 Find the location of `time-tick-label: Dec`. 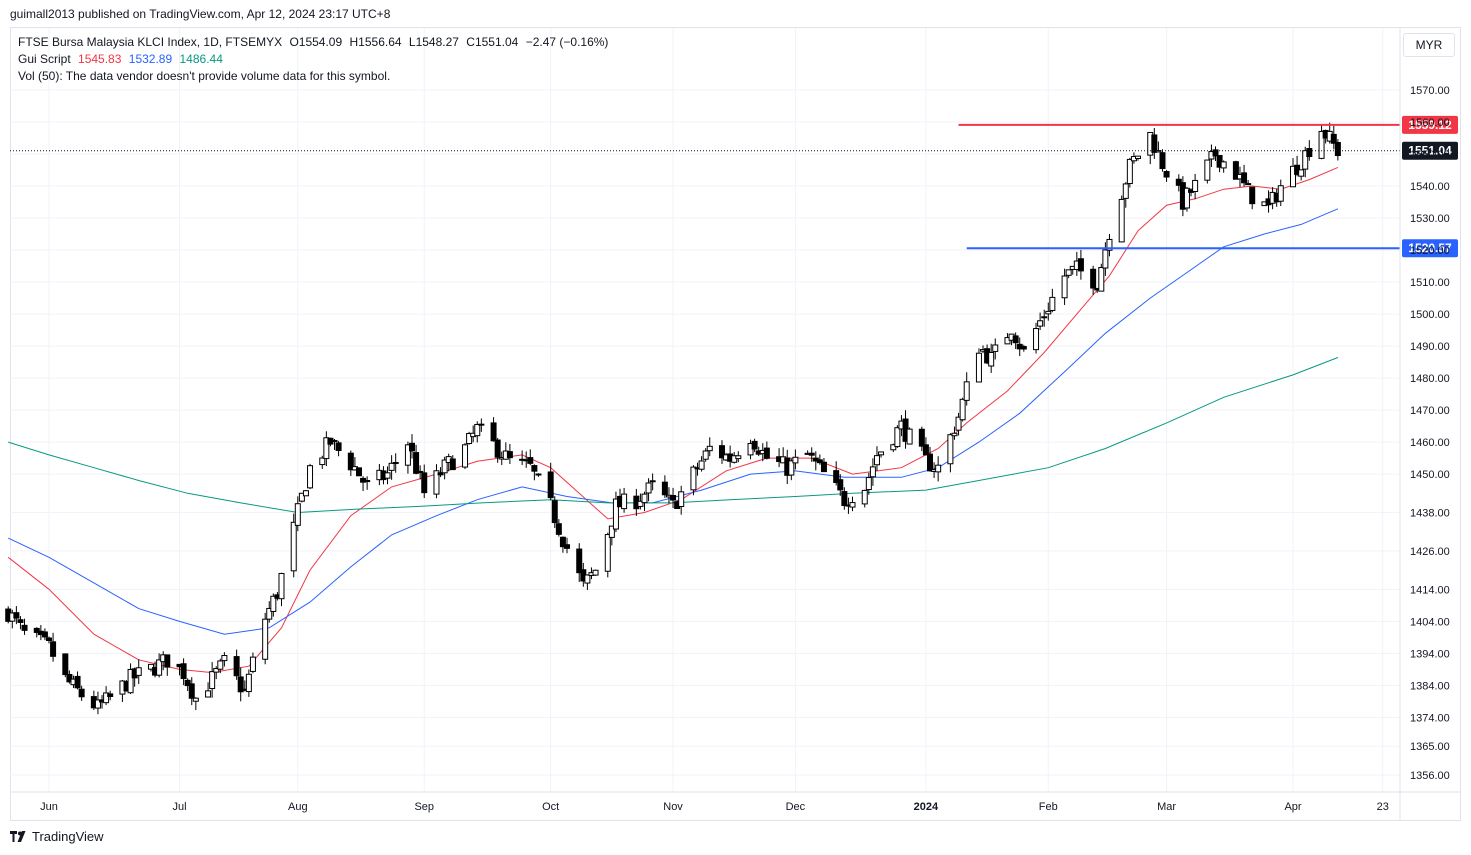

time-tick-label: Dec is located at coordinates (796, 807).